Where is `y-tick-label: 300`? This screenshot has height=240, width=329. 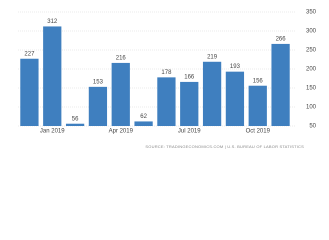
y-tick-label: 300 is located at coordinates (311, 32).